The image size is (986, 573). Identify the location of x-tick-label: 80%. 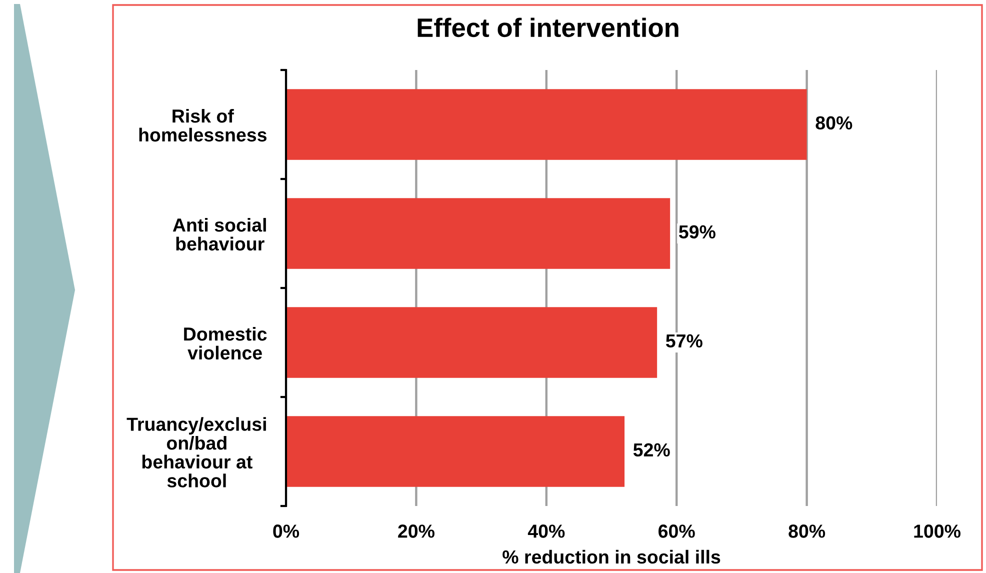
(807, 531).